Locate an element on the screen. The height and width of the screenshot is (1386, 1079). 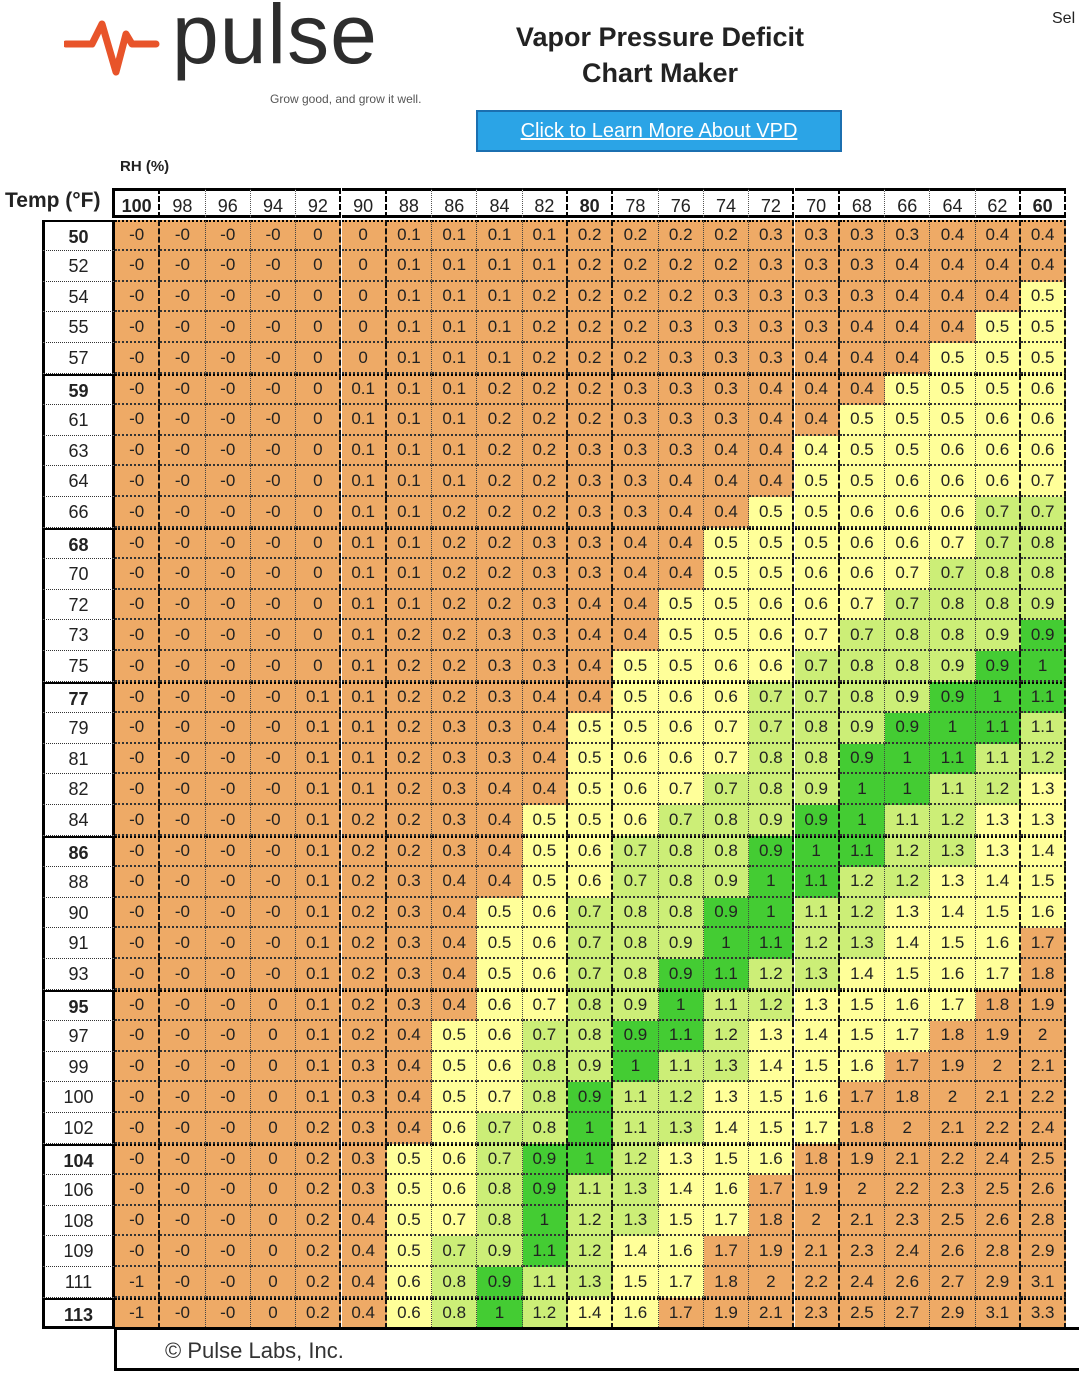
temp-label: 77 is located at coordinates (78, 697).